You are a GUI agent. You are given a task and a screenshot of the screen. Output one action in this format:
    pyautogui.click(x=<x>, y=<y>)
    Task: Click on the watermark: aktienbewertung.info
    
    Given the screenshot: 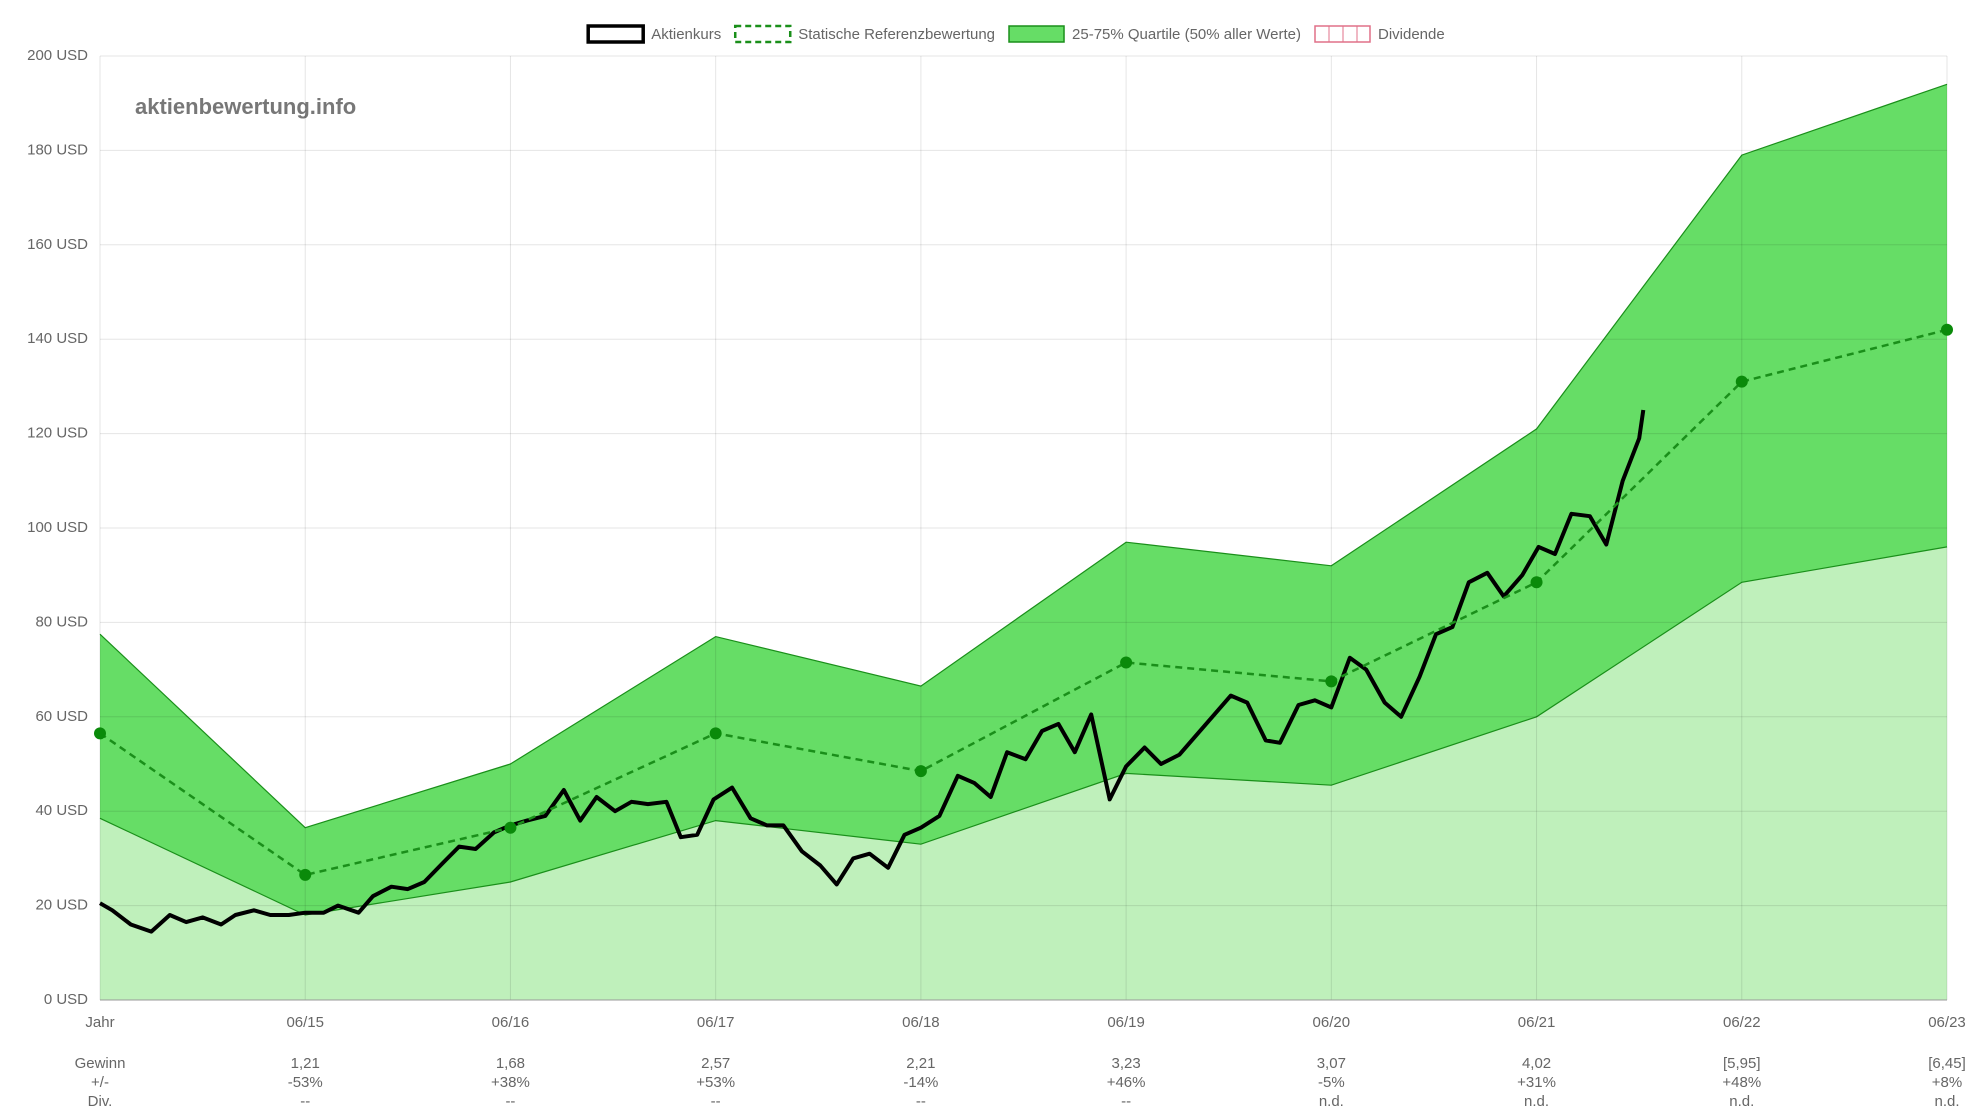 What is the action you would take?
    pyautogui.click(x=245, y=106)
    